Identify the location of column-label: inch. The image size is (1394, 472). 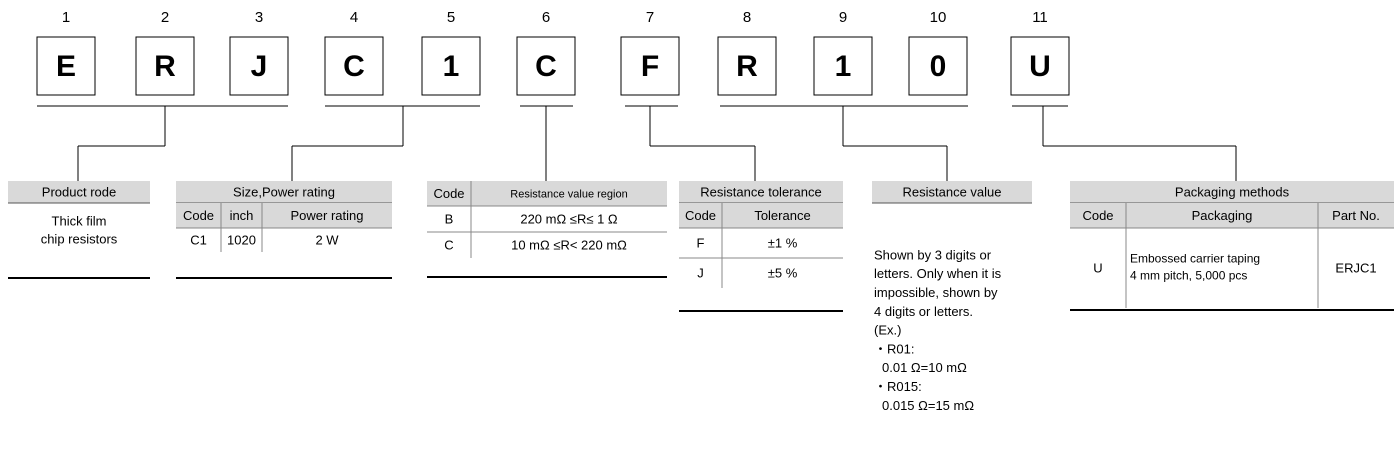
(242, 215).